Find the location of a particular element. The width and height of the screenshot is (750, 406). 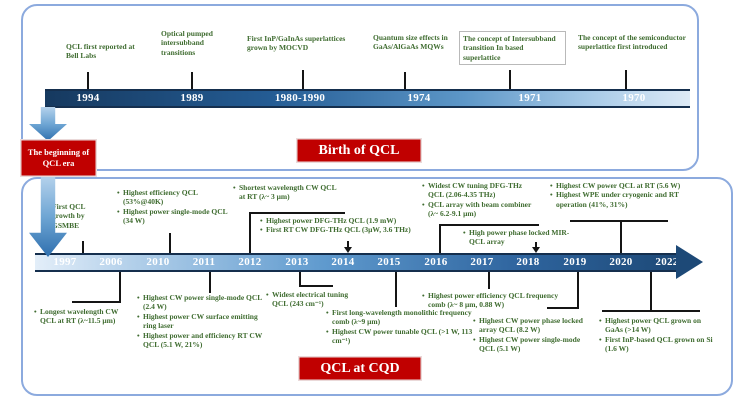

beginning-of-qcl-era-label: The beginning of QCL era is located at coordinates (58, 158).